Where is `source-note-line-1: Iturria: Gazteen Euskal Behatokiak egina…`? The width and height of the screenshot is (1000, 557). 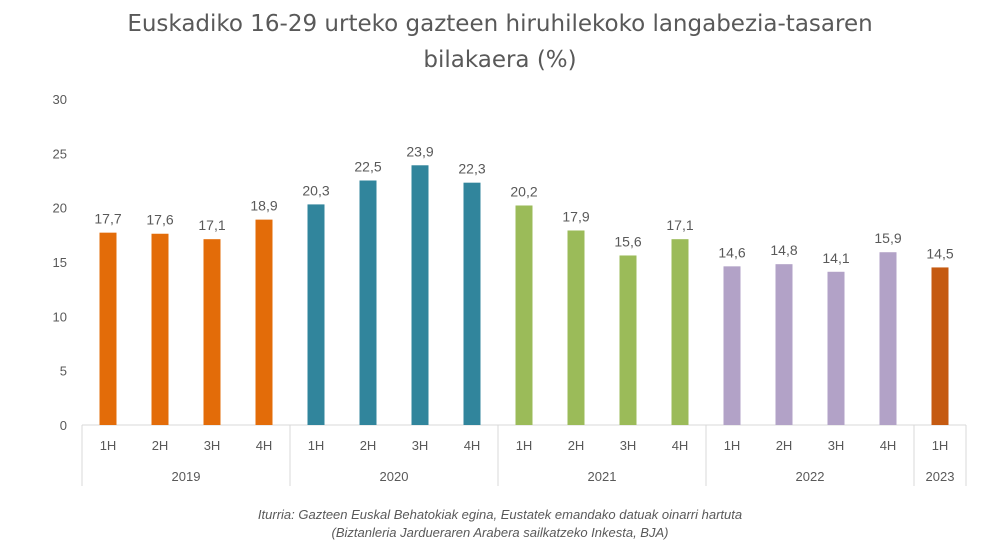
source-note-line-1: Iturria: Gazteen Euskal Behatokiak egina… is located at coordinates (500, 514).